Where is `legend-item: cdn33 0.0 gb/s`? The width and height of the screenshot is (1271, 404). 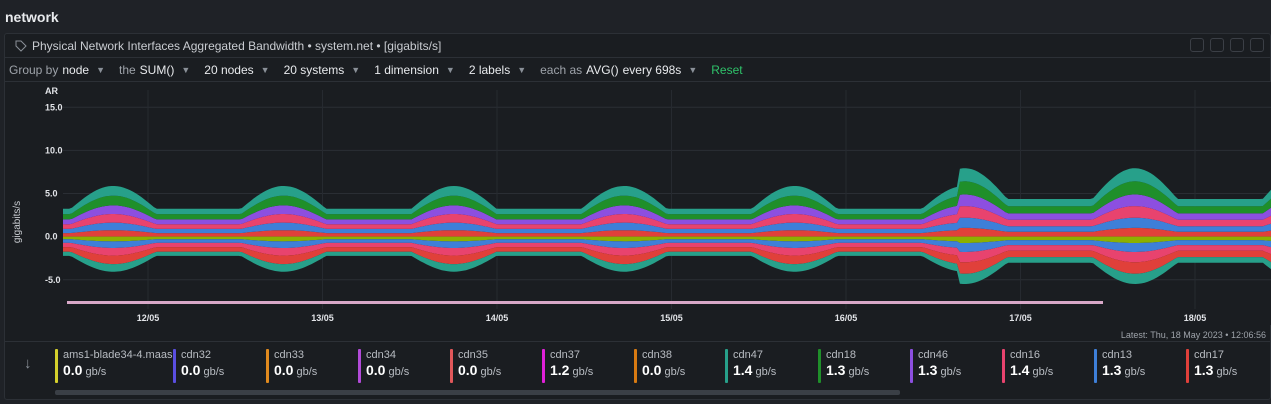 legend-item: cdn33 0.0 gb/s is located at coordinates (291, 366).